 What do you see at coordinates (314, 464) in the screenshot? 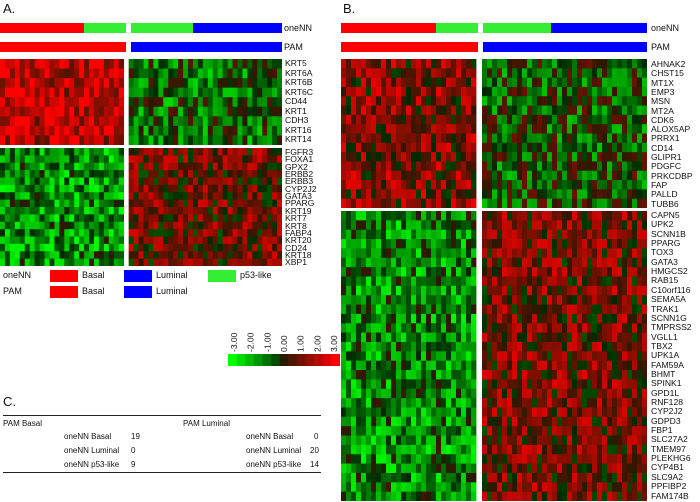
I see `table-cell-right: 14` at bounding box center [314, 464].